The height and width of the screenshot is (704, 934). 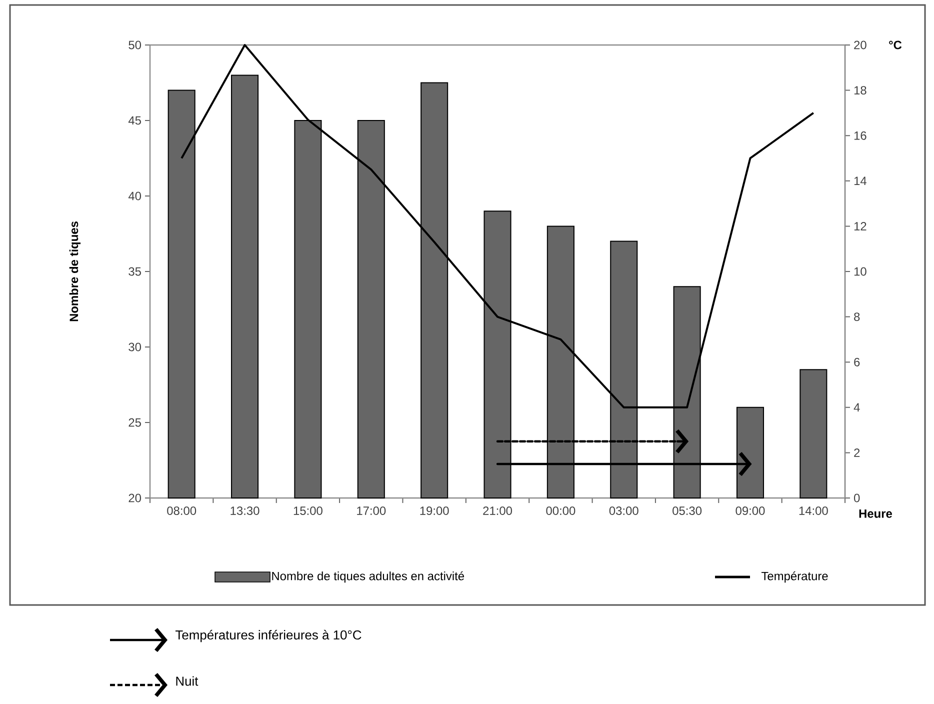 I want to click on y2-tick-label: 4, so click(x=857, y=407).